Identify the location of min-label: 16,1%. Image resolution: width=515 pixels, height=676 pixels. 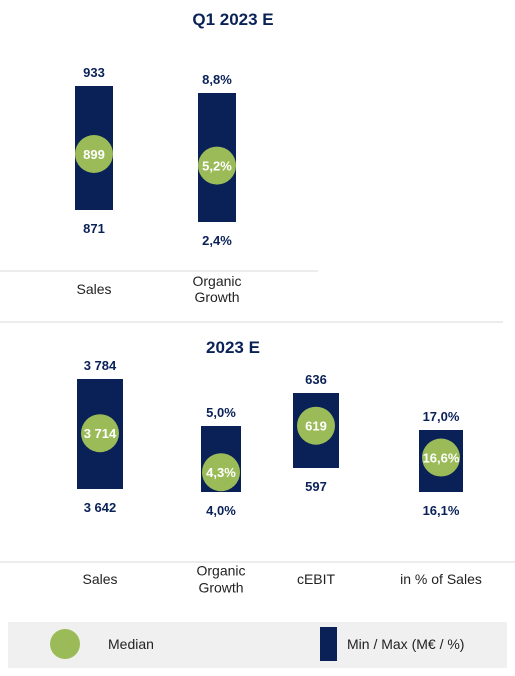
(441, 510).